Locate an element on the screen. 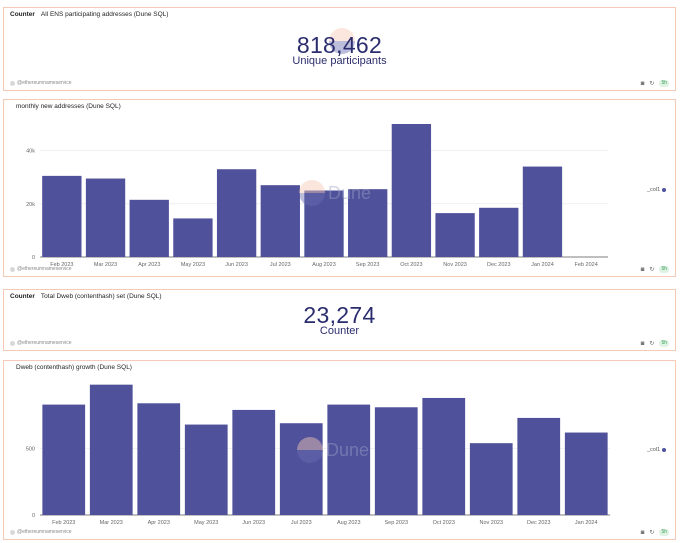 This screenshot has height=543, width=680. panel-title: Dweb (contenthash) growth (Dune SQL) is located at coordinates (74, 367).